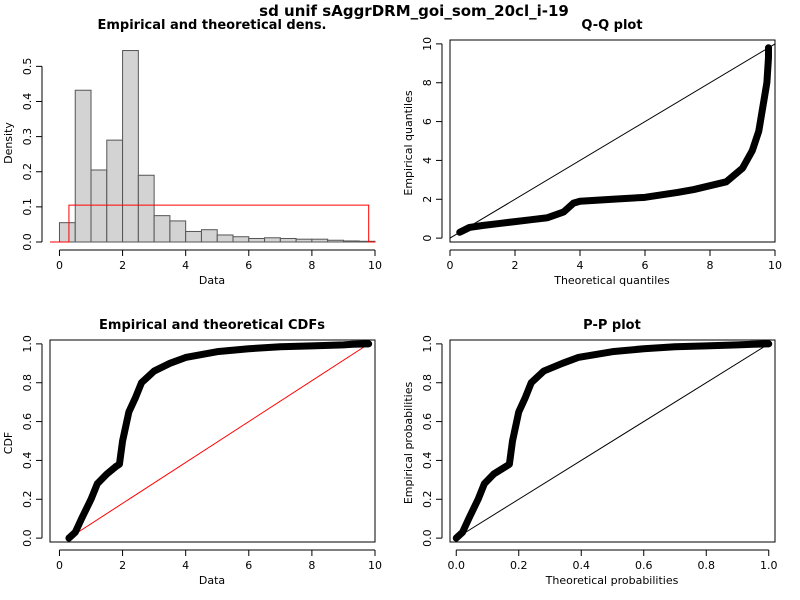  I want to click on cdf-plot-frame, so click(212, 441).